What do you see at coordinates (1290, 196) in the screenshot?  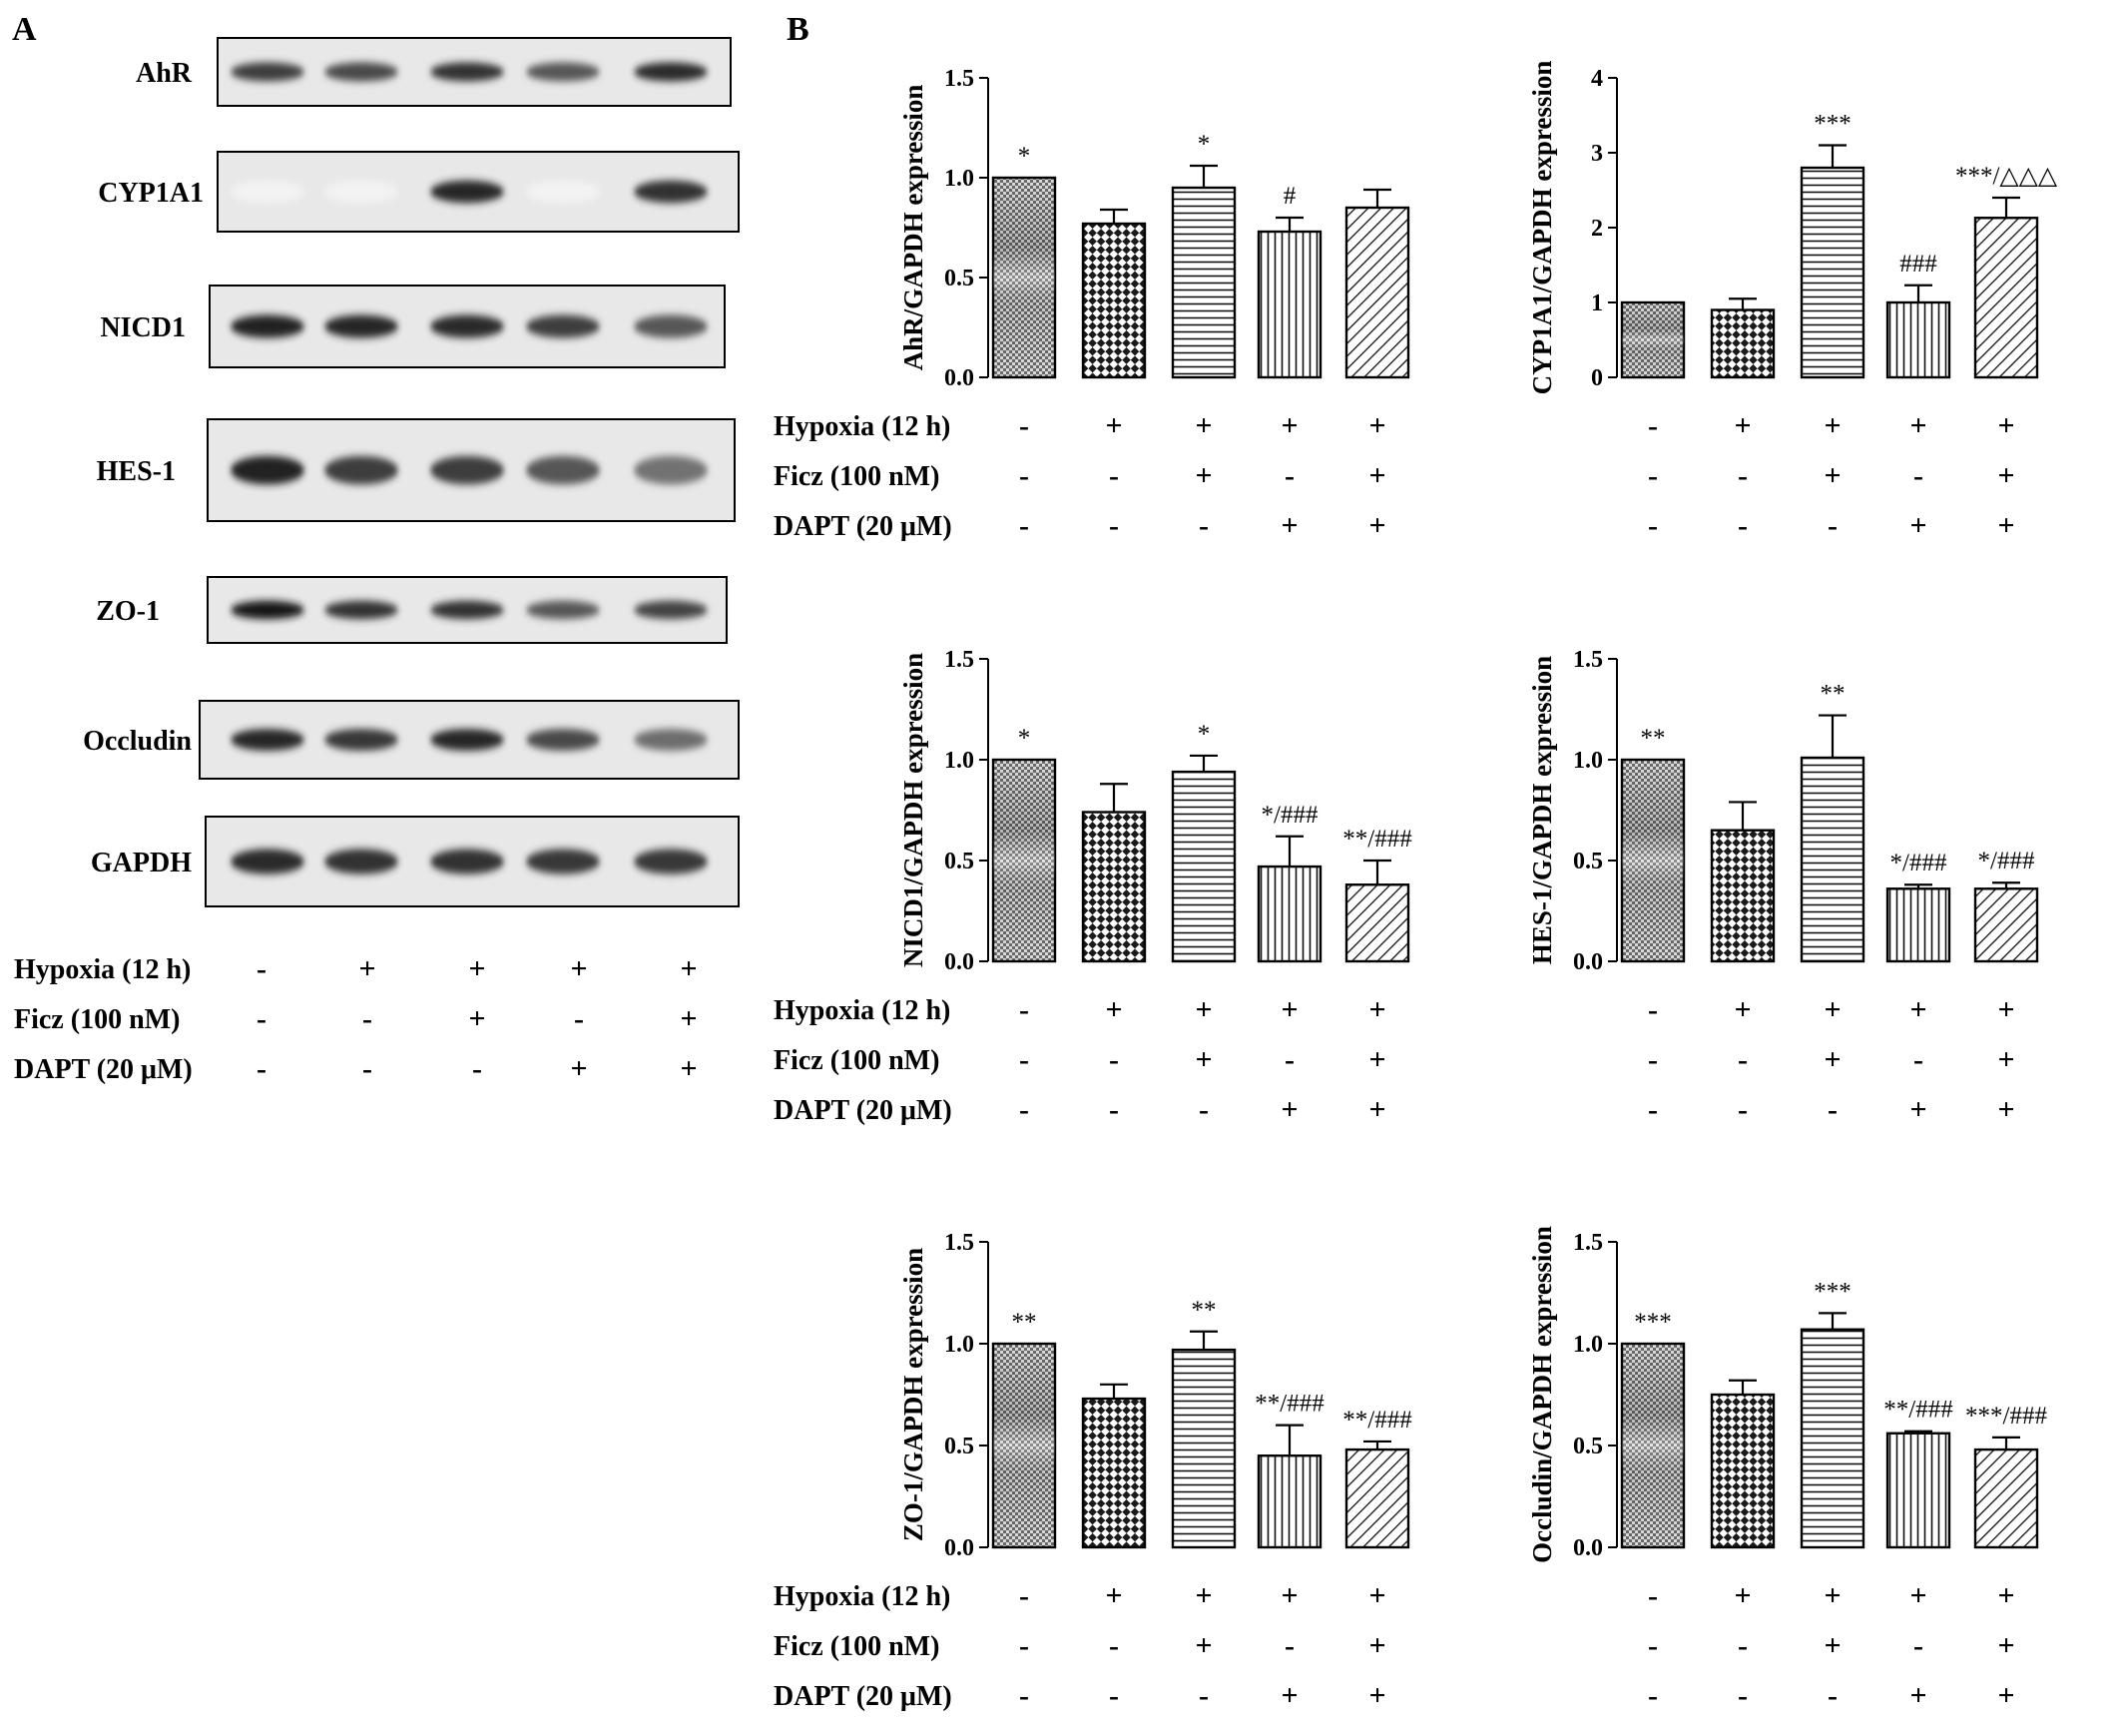 I see `significance-label: #` at bounding box center [1290, 196].